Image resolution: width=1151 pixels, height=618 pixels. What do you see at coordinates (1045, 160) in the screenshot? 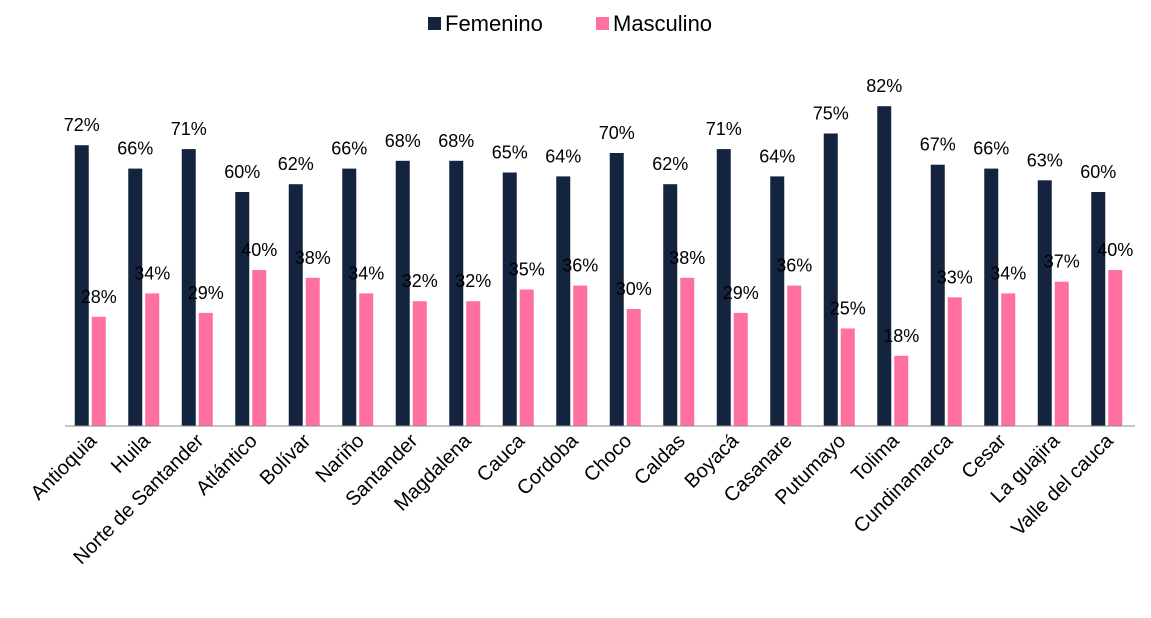
I see `value-label: 63%` at bounding box center [1045, 160].